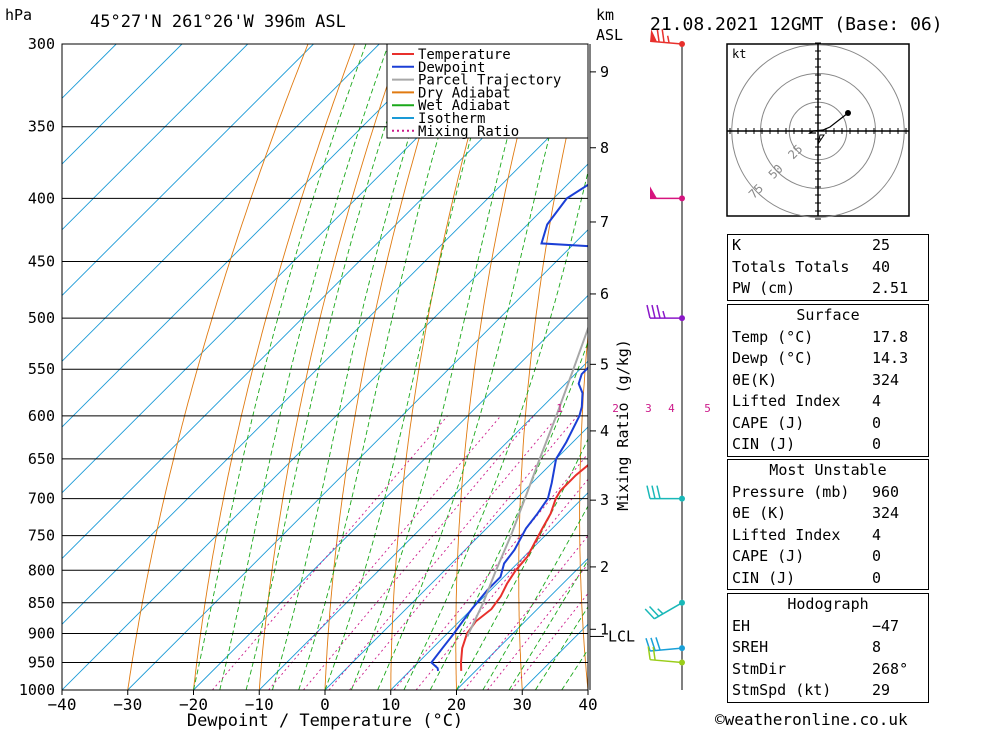 The height and width of the screenshot is (733, 1000). I want to click on most-unstable-row: Pressure (mb) 960, so click(828, 493).